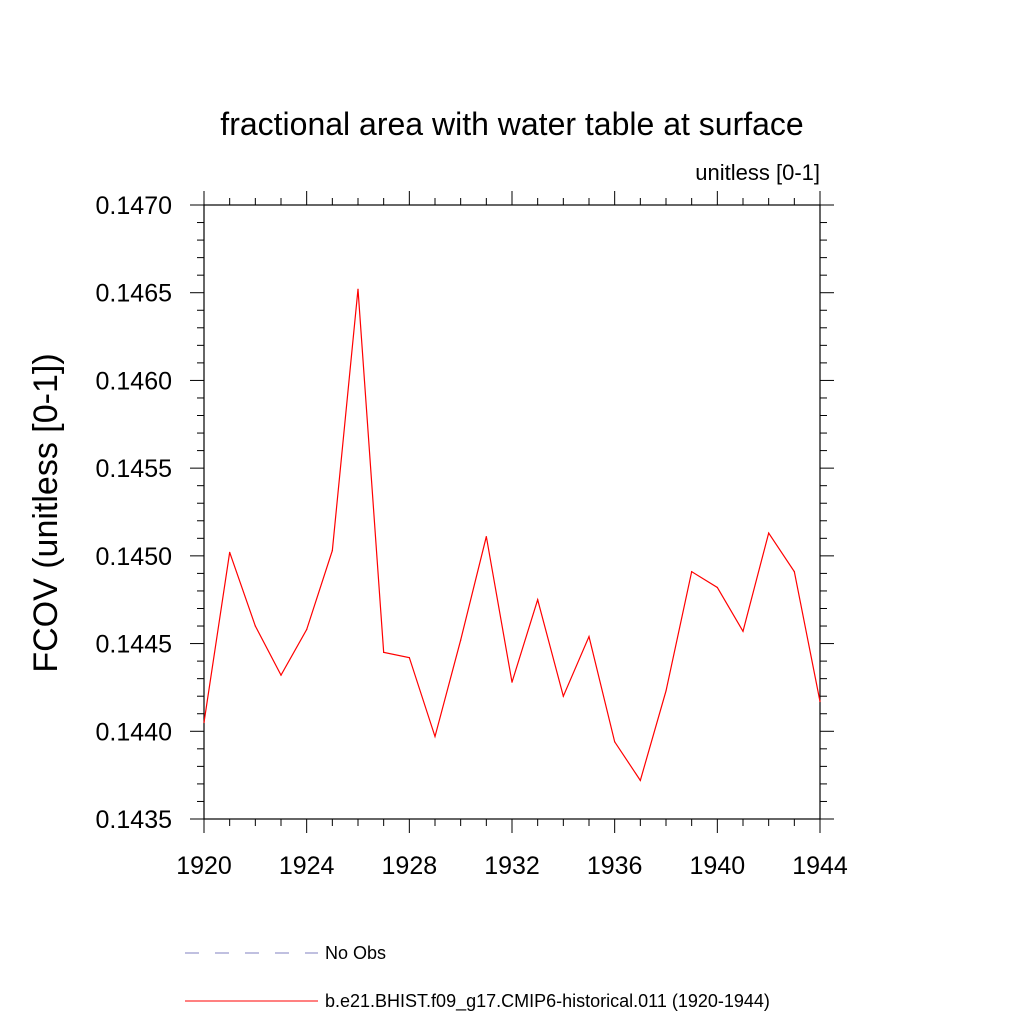  I want to click on y-tick-label: 0.1455, so click(134, 469).